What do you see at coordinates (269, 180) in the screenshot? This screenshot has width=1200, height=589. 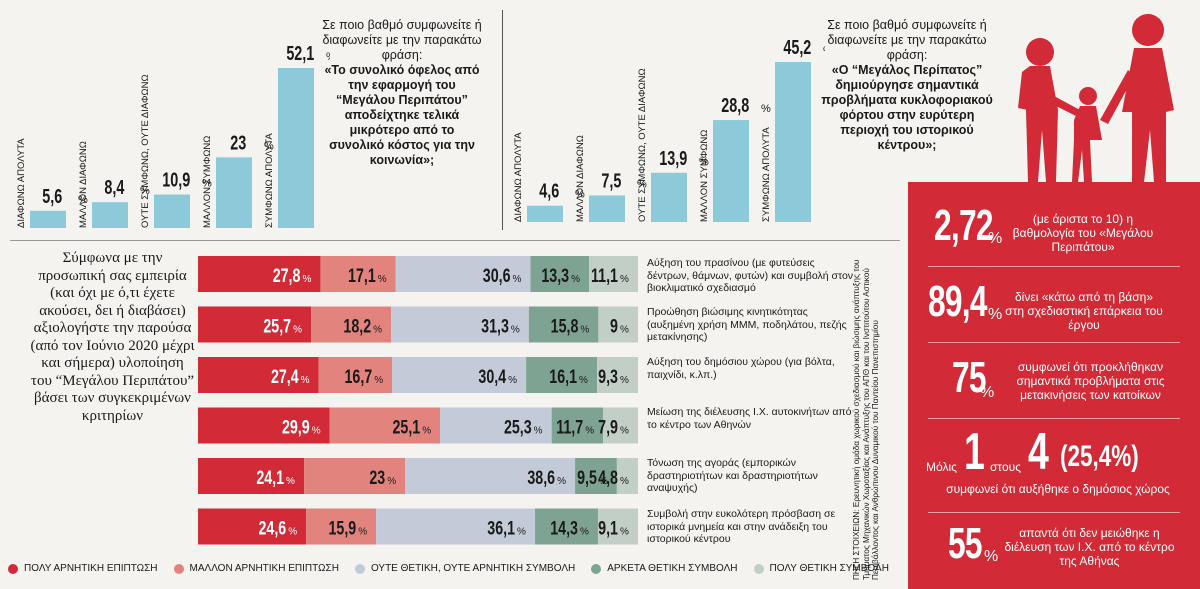 I see `category-label: ΣΥΜΦΩΝΩ ΑΠΟΛΥΤΑ` at bounding box center [269, 180].